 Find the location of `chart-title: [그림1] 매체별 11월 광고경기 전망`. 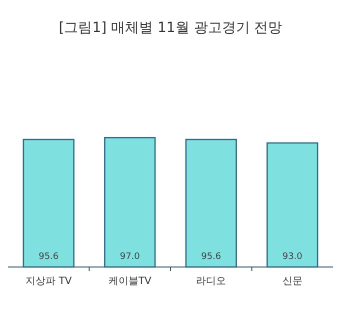

chart-title: [그림1] 매체별 11월 광고경기 전망 is located at coordinates (170, 28).